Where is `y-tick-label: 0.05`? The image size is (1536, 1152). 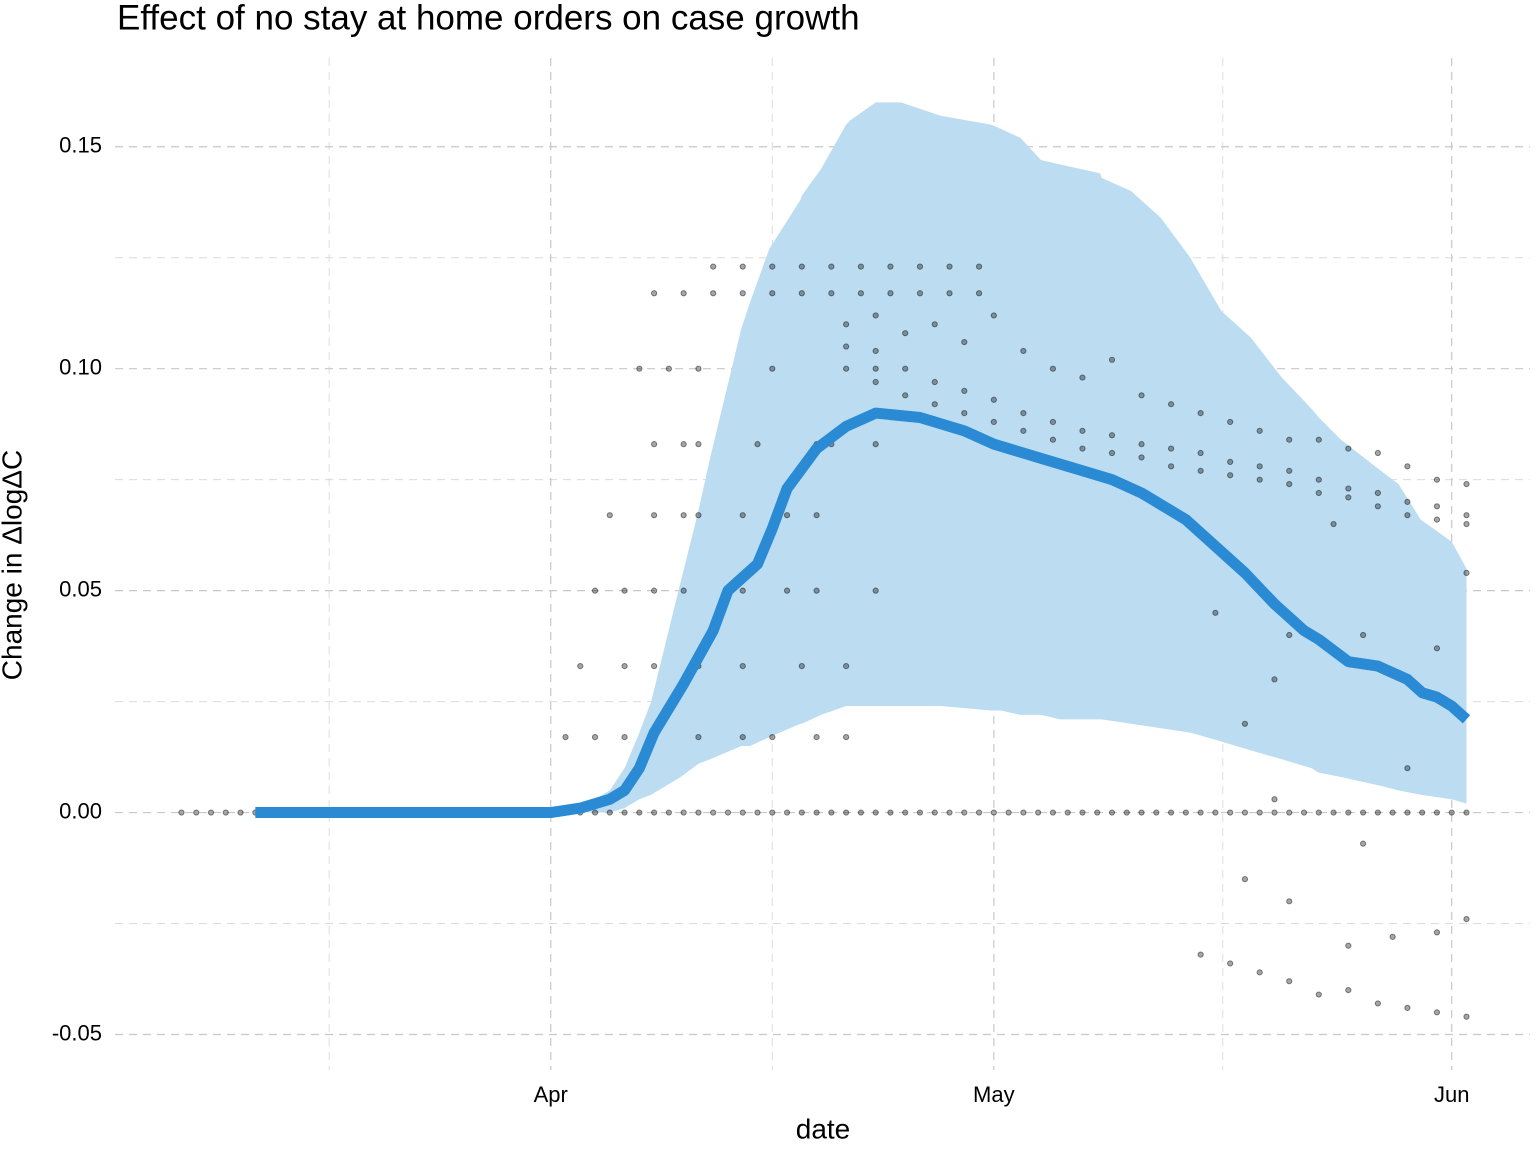
y-tick-label: 0.05 is located at coordinates (80, 588).